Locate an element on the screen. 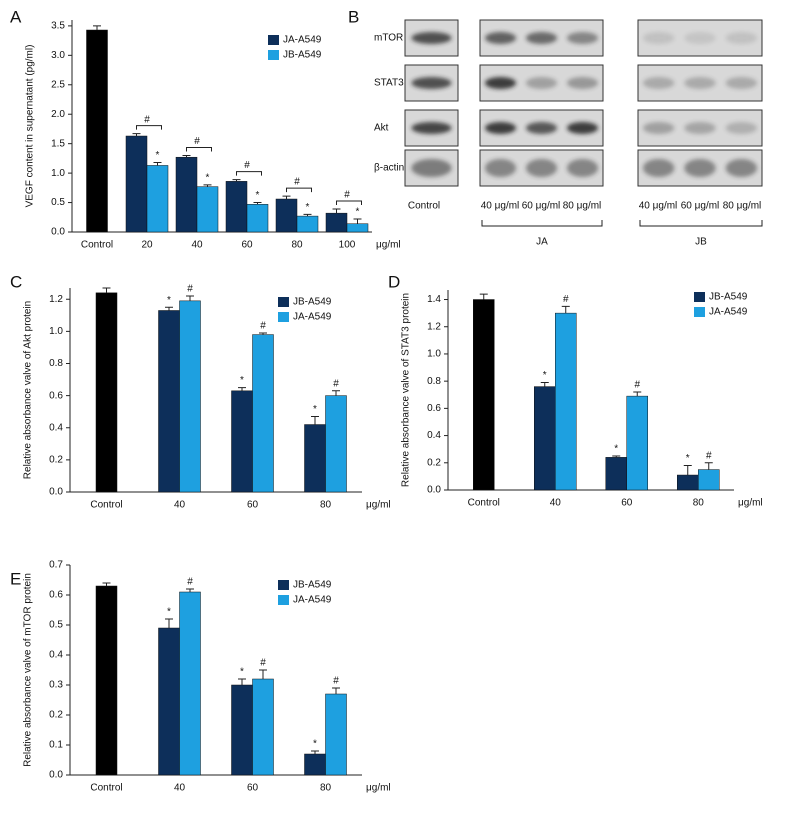 Image resolution: width=792 pixels, height=816 pixels. panel-label: E is located at coordinates (15, 578).